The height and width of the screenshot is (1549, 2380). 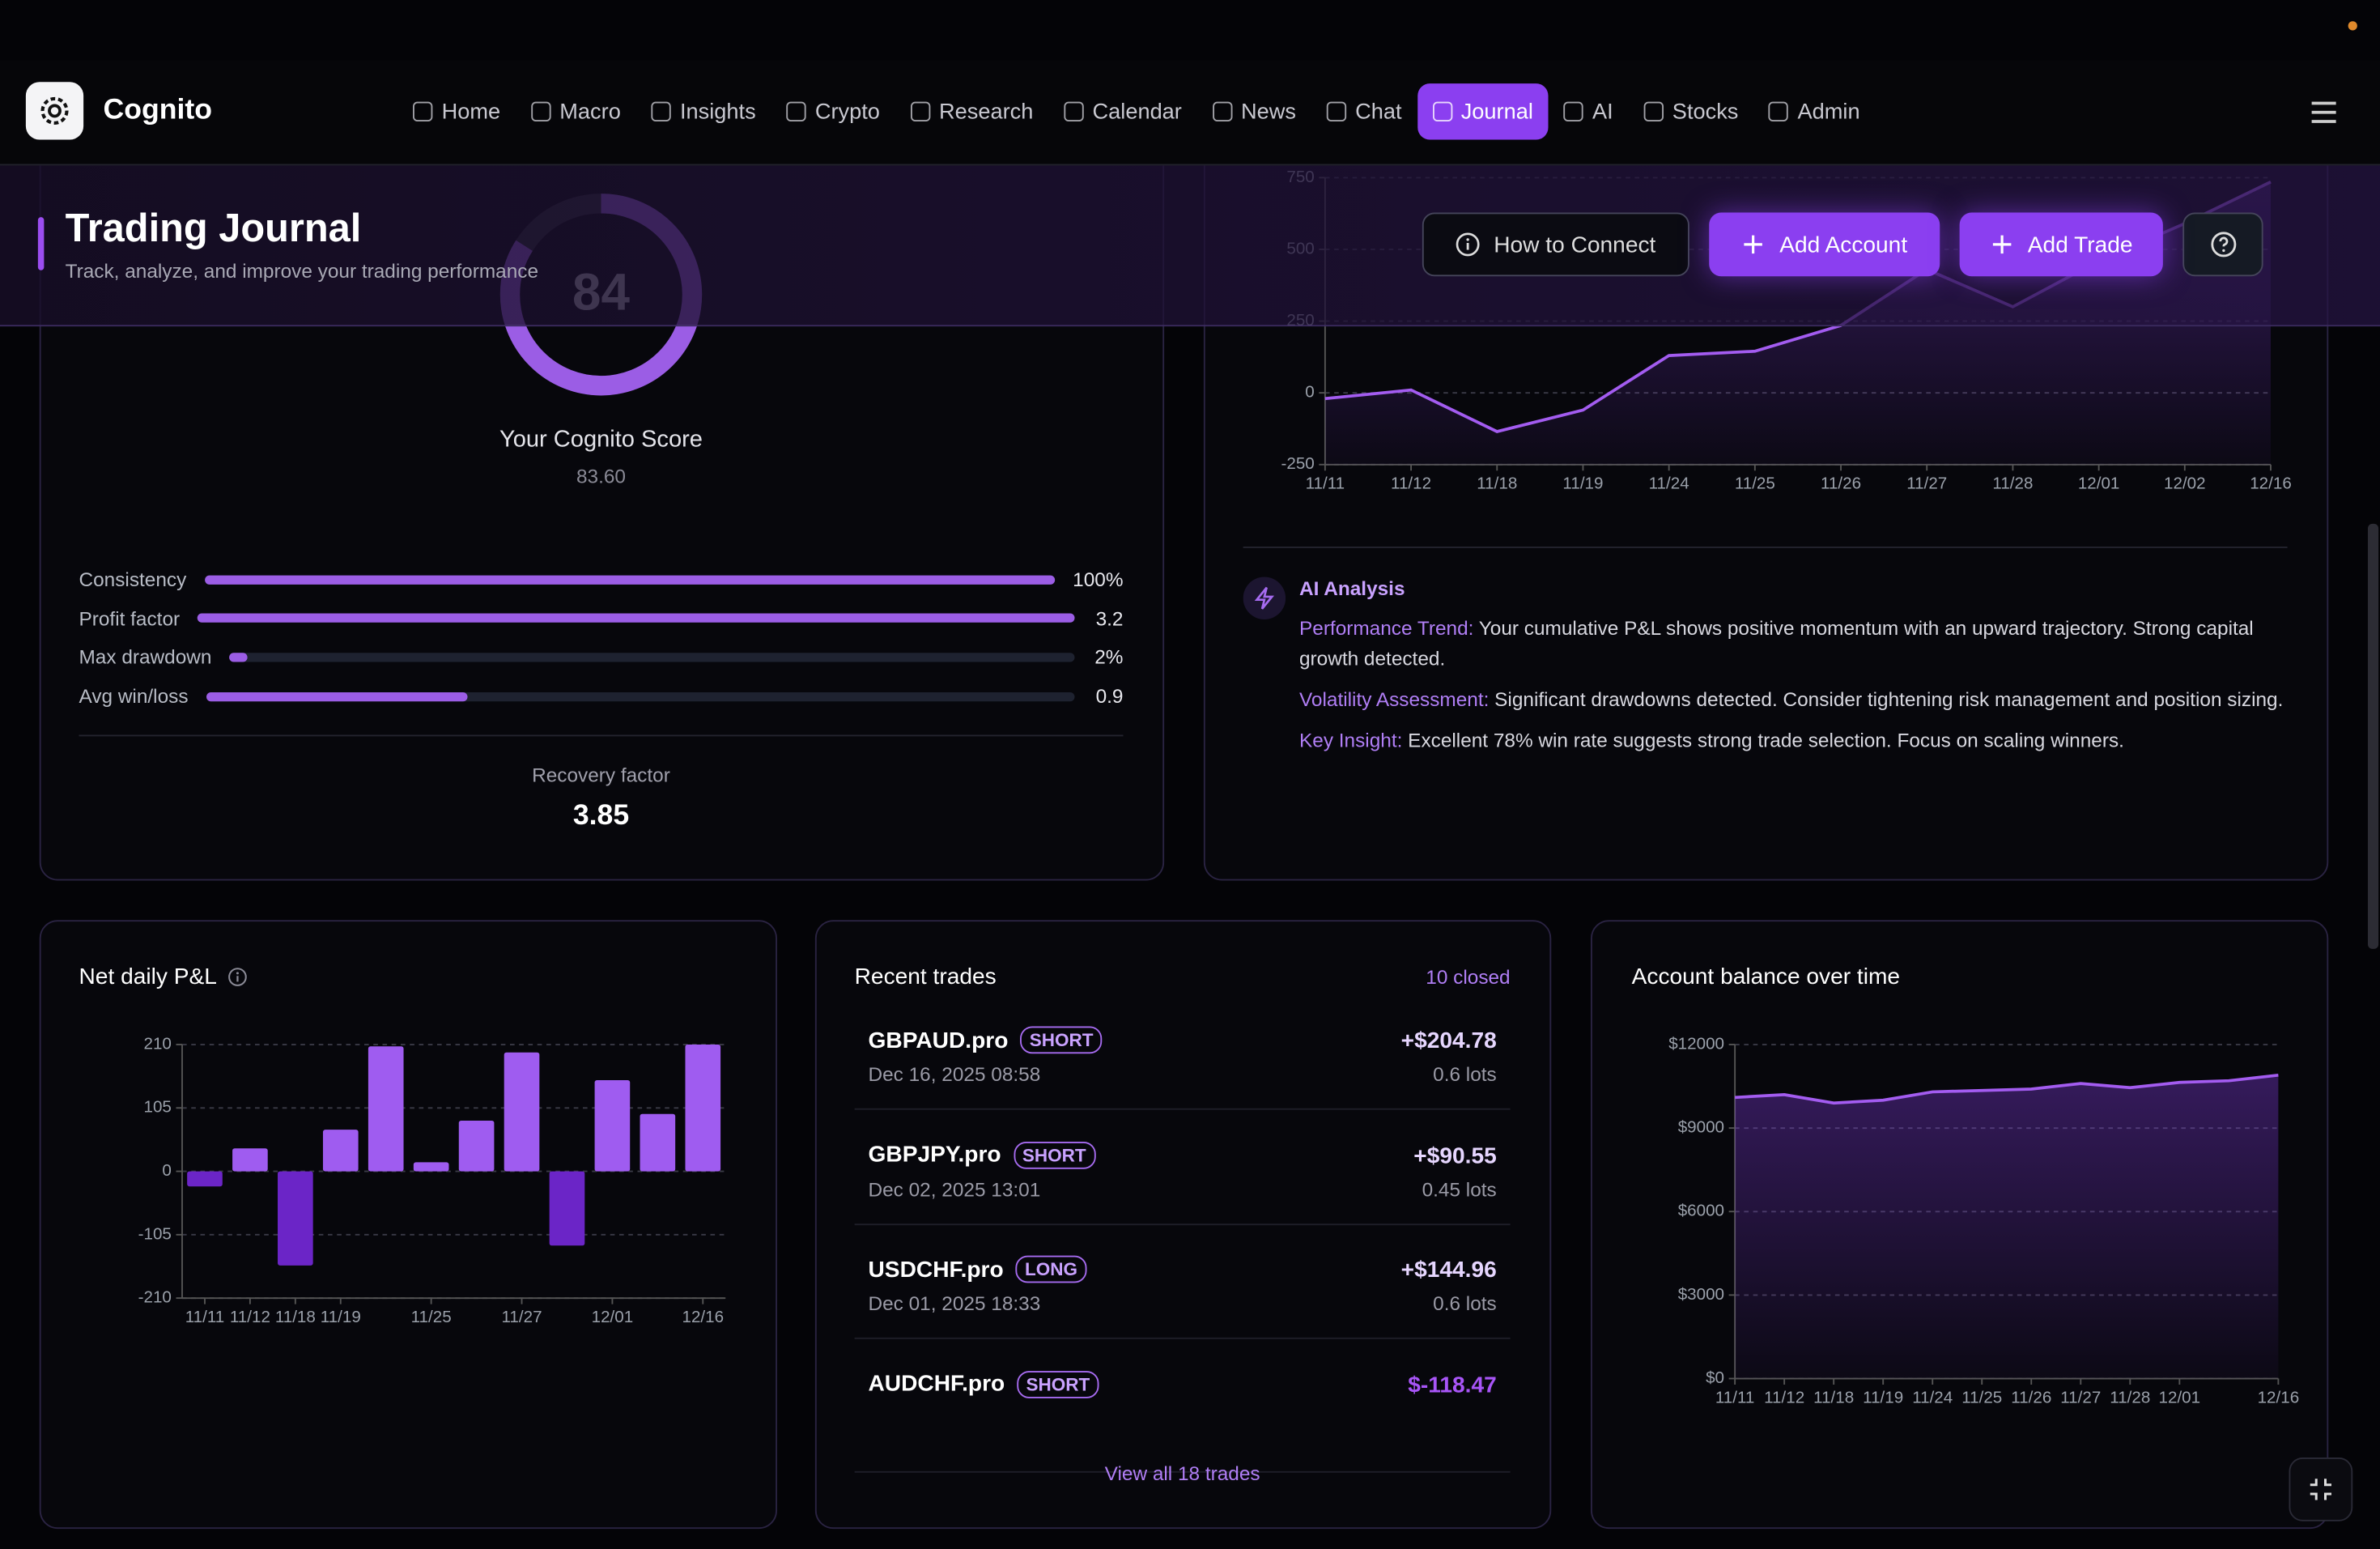 I want to click on logo, so click(x=55, y=111).